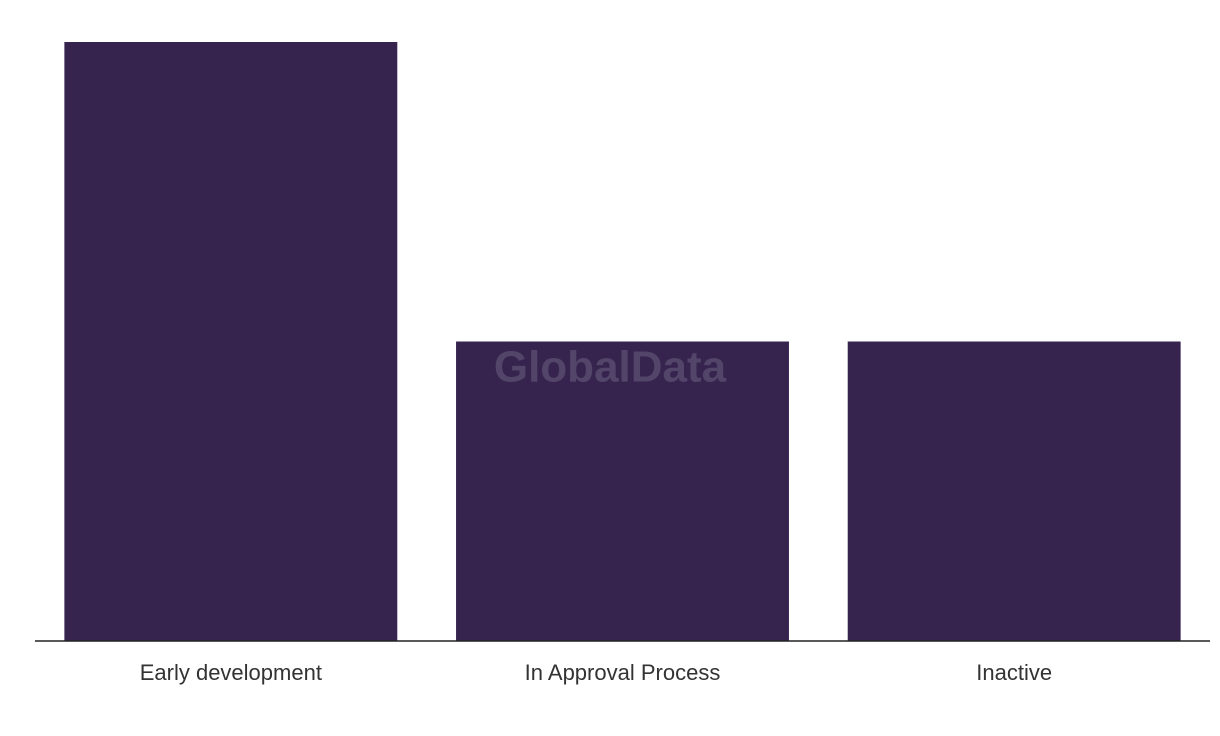 Image resolution: width=1220 pixels, height=736 pixels. What do you see at coordinates (231, 672) in the screenshot?
I see `x-tick-label: Early development` at bounding box center [231, 672].